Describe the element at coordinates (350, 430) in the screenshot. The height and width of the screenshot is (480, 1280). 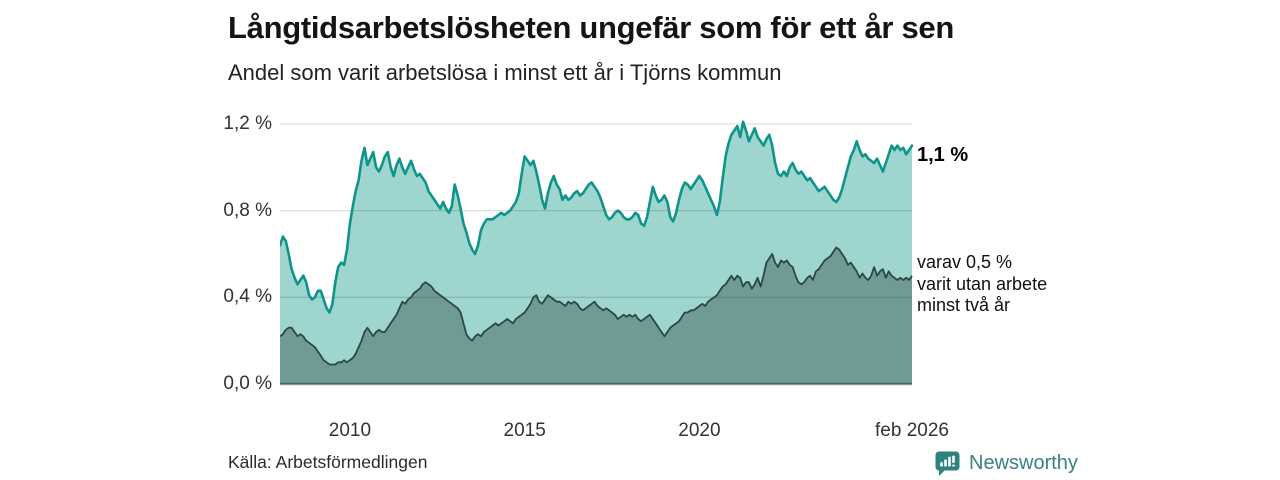
I see `x-tick-label: 2010` at that location.